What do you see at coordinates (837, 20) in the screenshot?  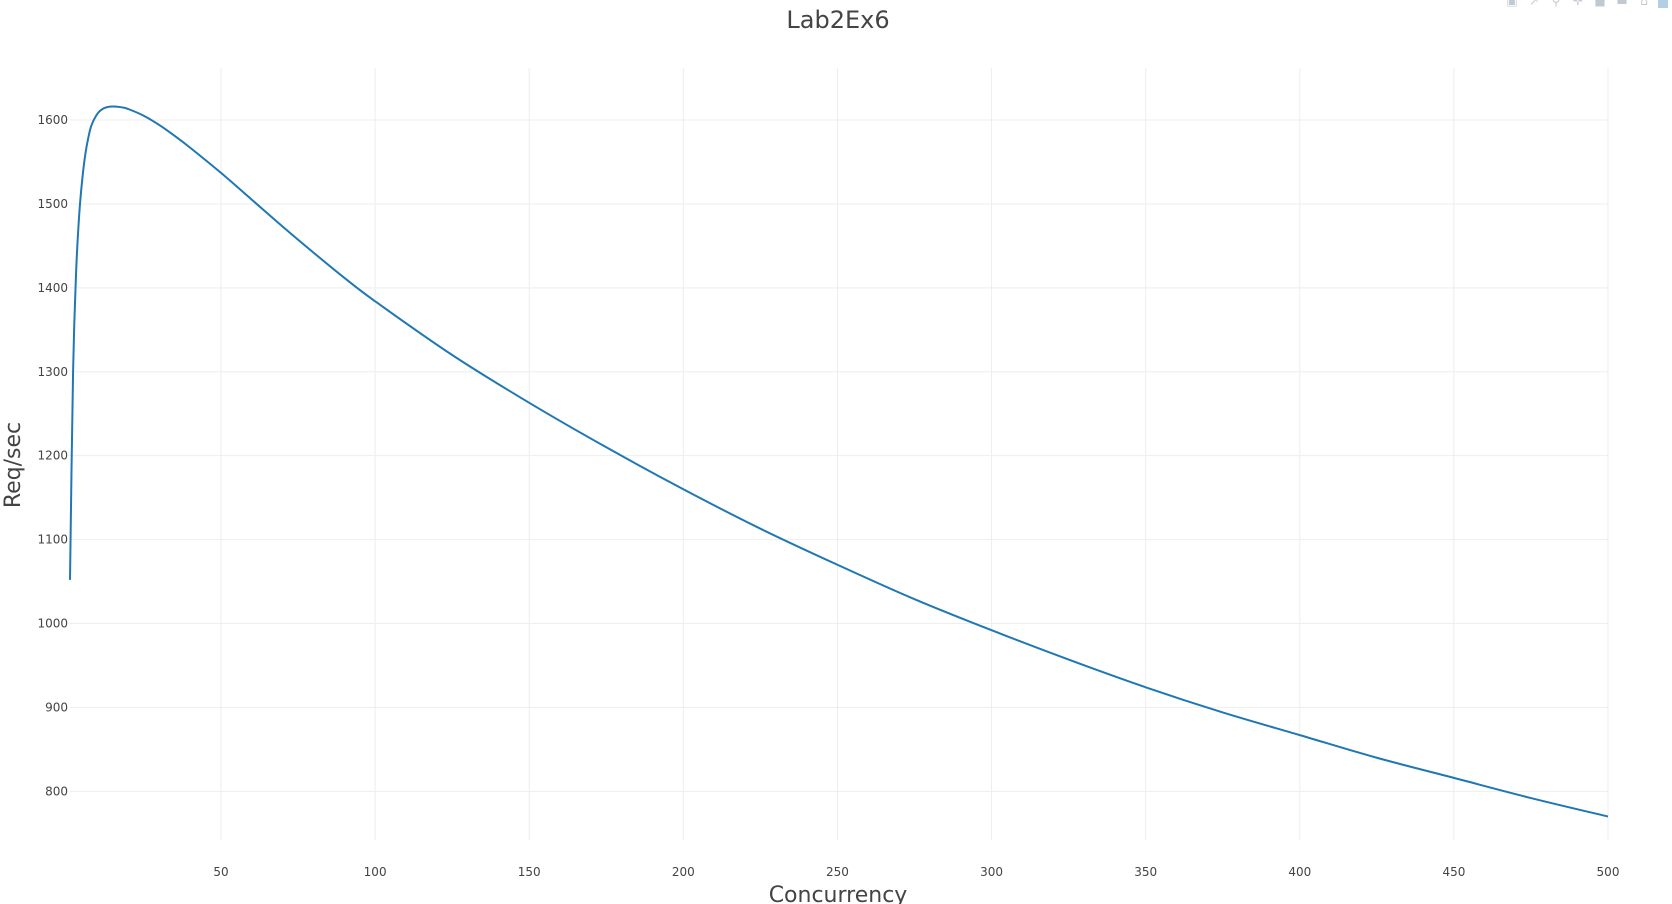 I see `chart-title: Lab2Ex6` at bounding box center [837, 20].